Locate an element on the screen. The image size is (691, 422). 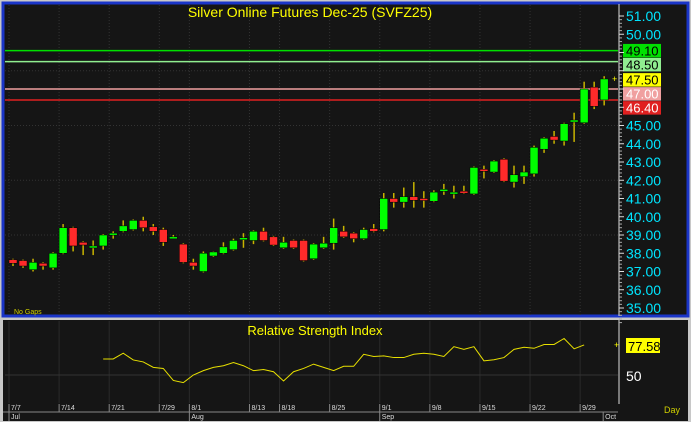
month-label: Oct is located at coordinates (610, 417).